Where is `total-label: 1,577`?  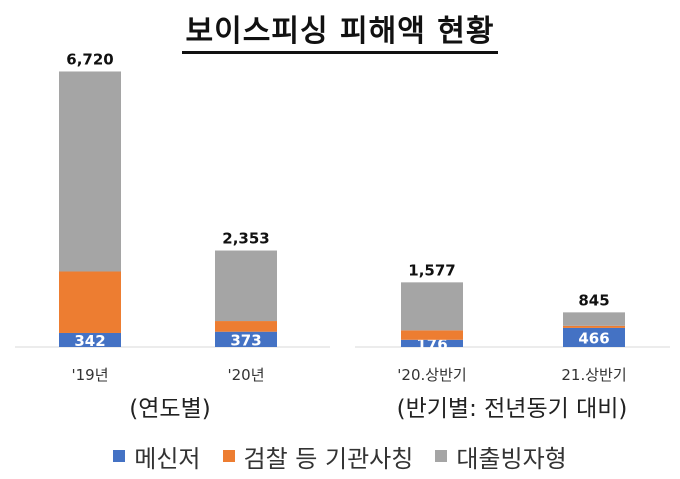
total-label: 1,577 is located at coordinates (431, 270).